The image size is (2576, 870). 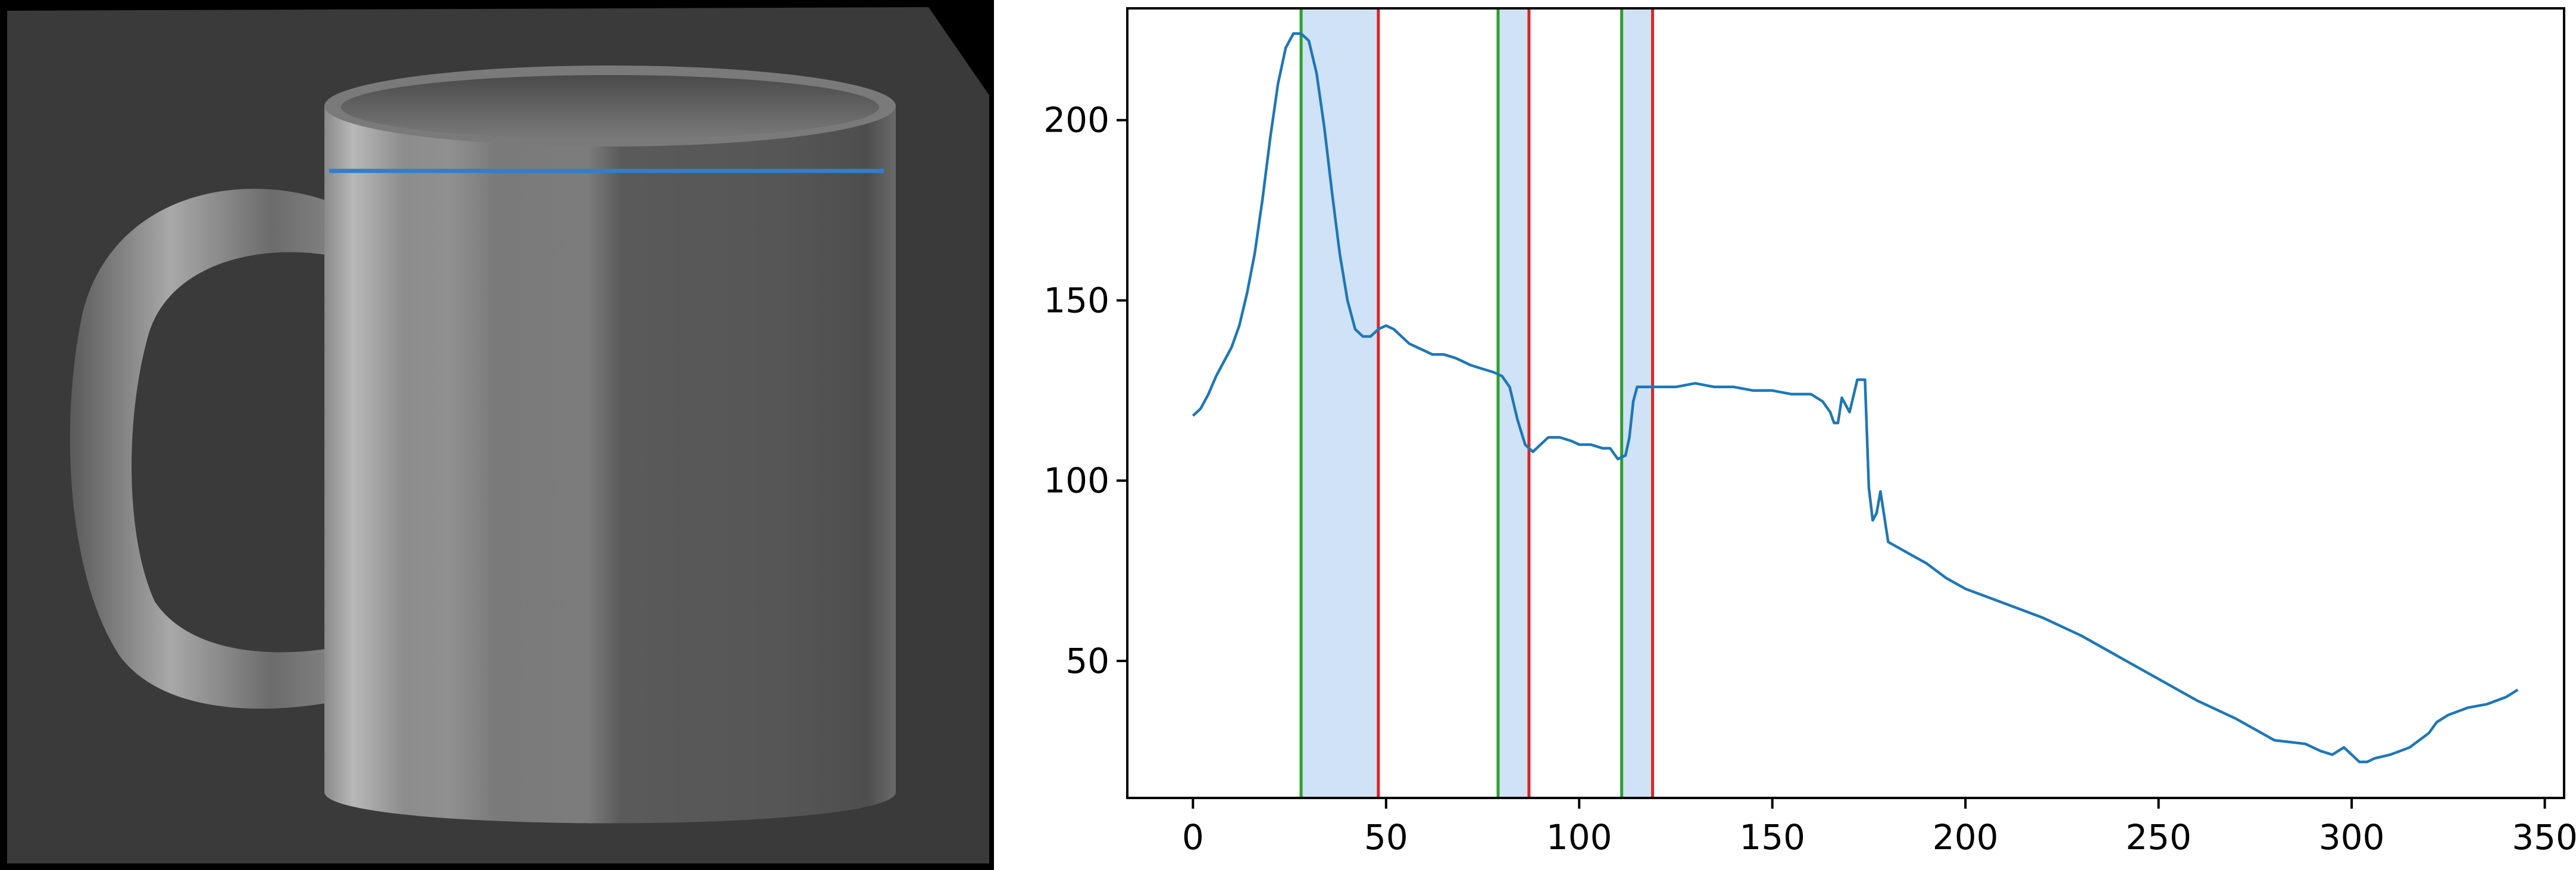 I want to click on x-tick-label: 50, so click(x=1386, y=837).